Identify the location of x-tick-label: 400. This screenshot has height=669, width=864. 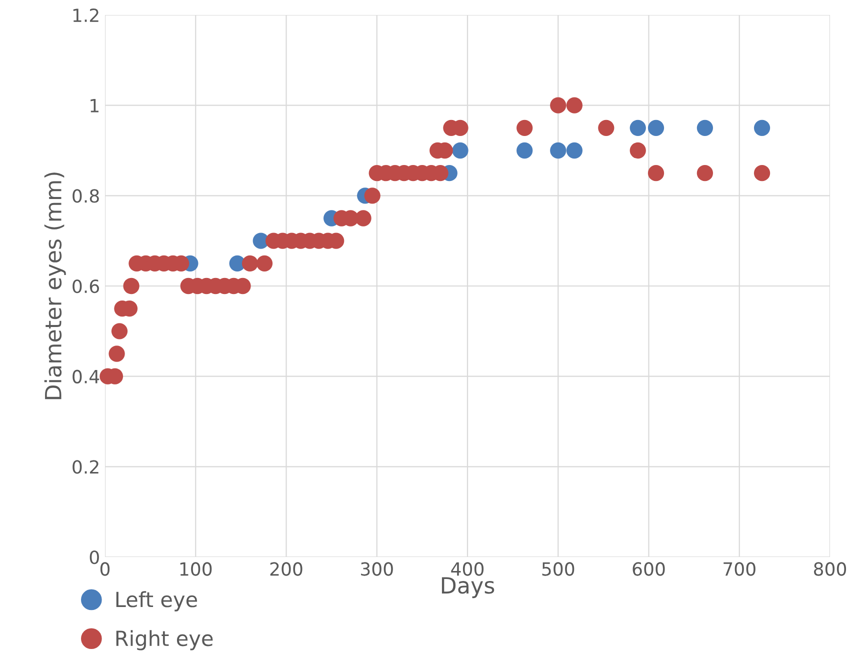
(467, 569).